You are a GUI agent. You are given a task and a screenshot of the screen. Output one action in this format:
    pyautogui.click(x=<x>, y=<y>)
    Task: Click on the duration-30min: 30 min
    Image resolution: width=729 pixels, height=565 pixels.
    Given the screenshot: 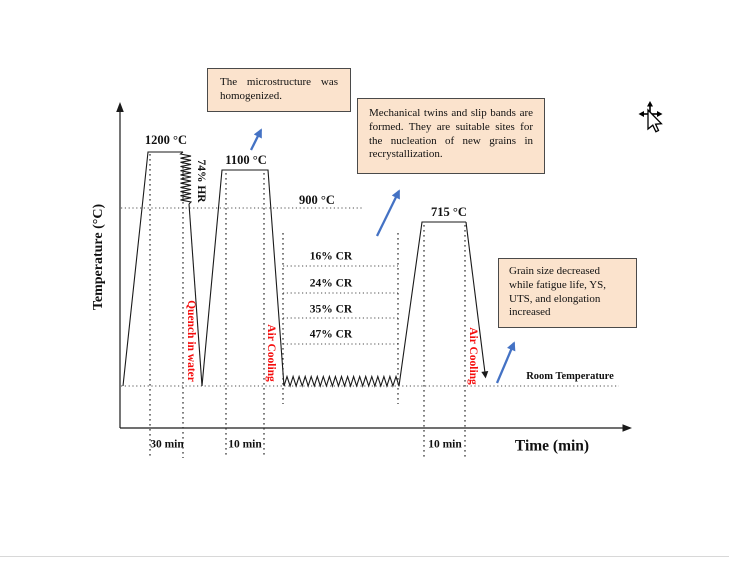 What is the action you would take?
    pyautogui.click(x=167, y=444)
    